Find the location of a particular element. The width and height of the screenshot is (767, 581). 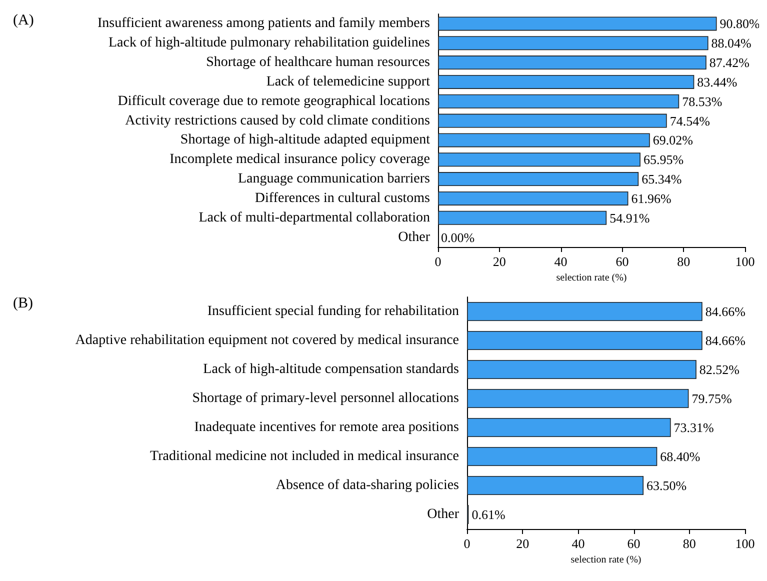

data-label: 54.91% is located at coordinates (630, 218).